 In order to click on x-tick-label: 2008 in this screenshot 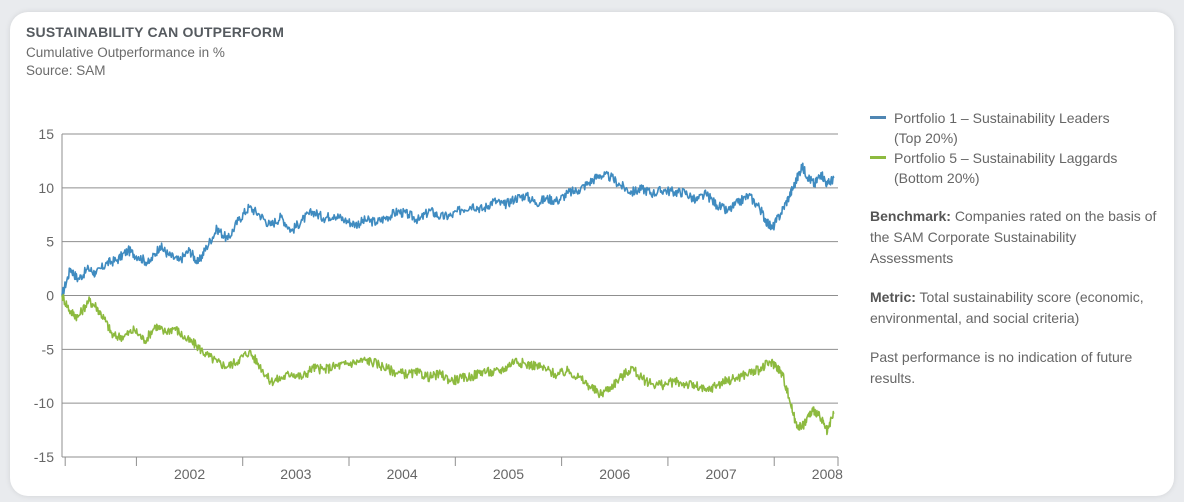, I will do `click(827, 474)`.